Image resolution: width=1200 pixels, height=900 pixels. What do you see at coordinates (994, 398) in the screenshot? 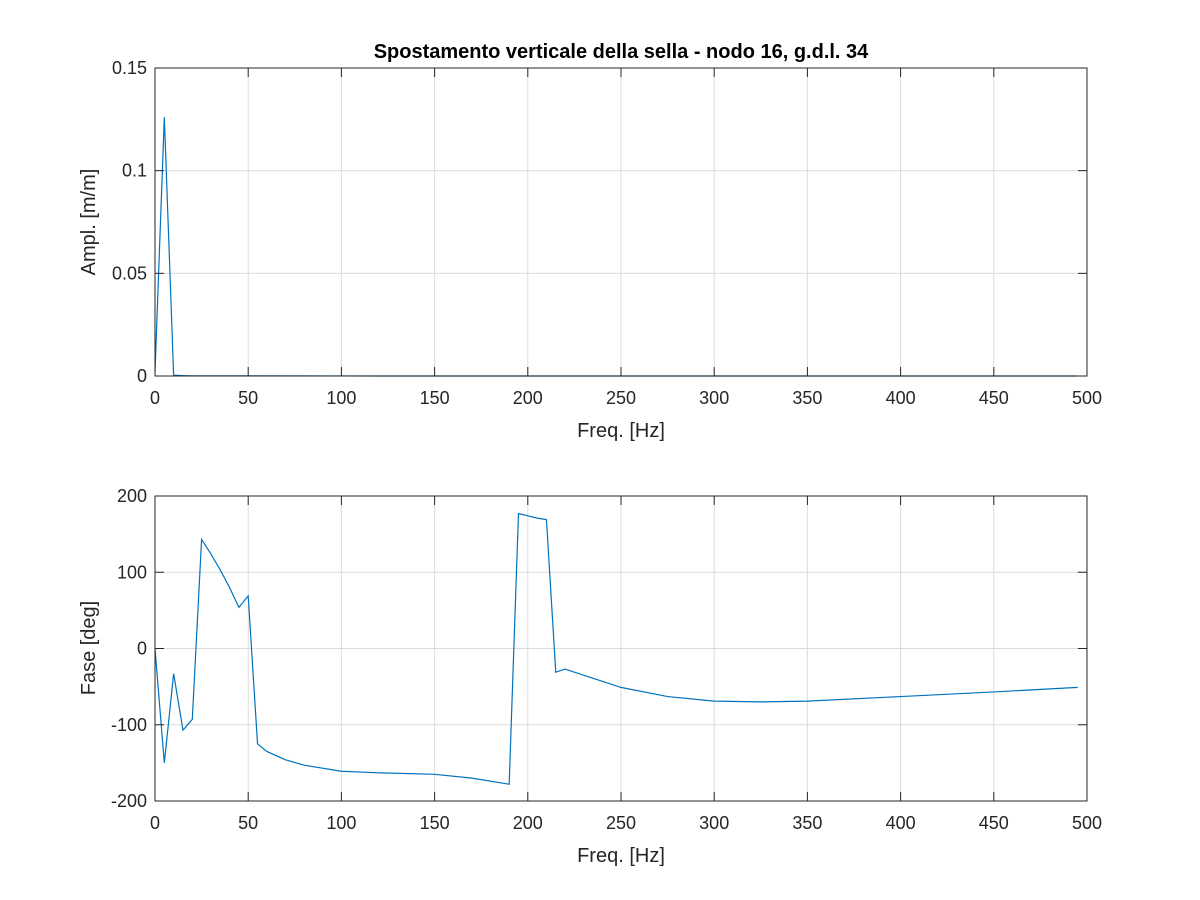
I see `amplitude-x-tick-label: 450` at bounding box center [994, 398].